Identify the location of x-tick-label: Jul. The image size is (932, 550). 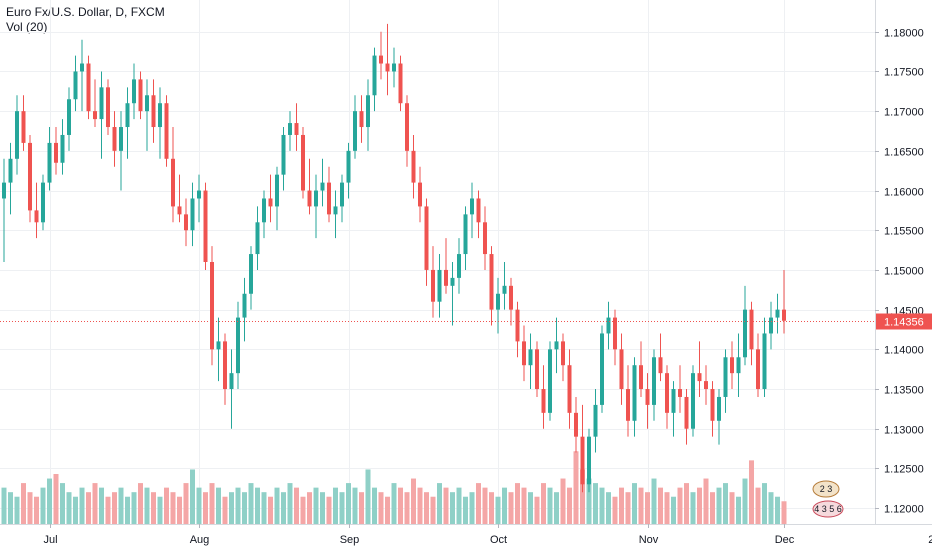
(50, 540).